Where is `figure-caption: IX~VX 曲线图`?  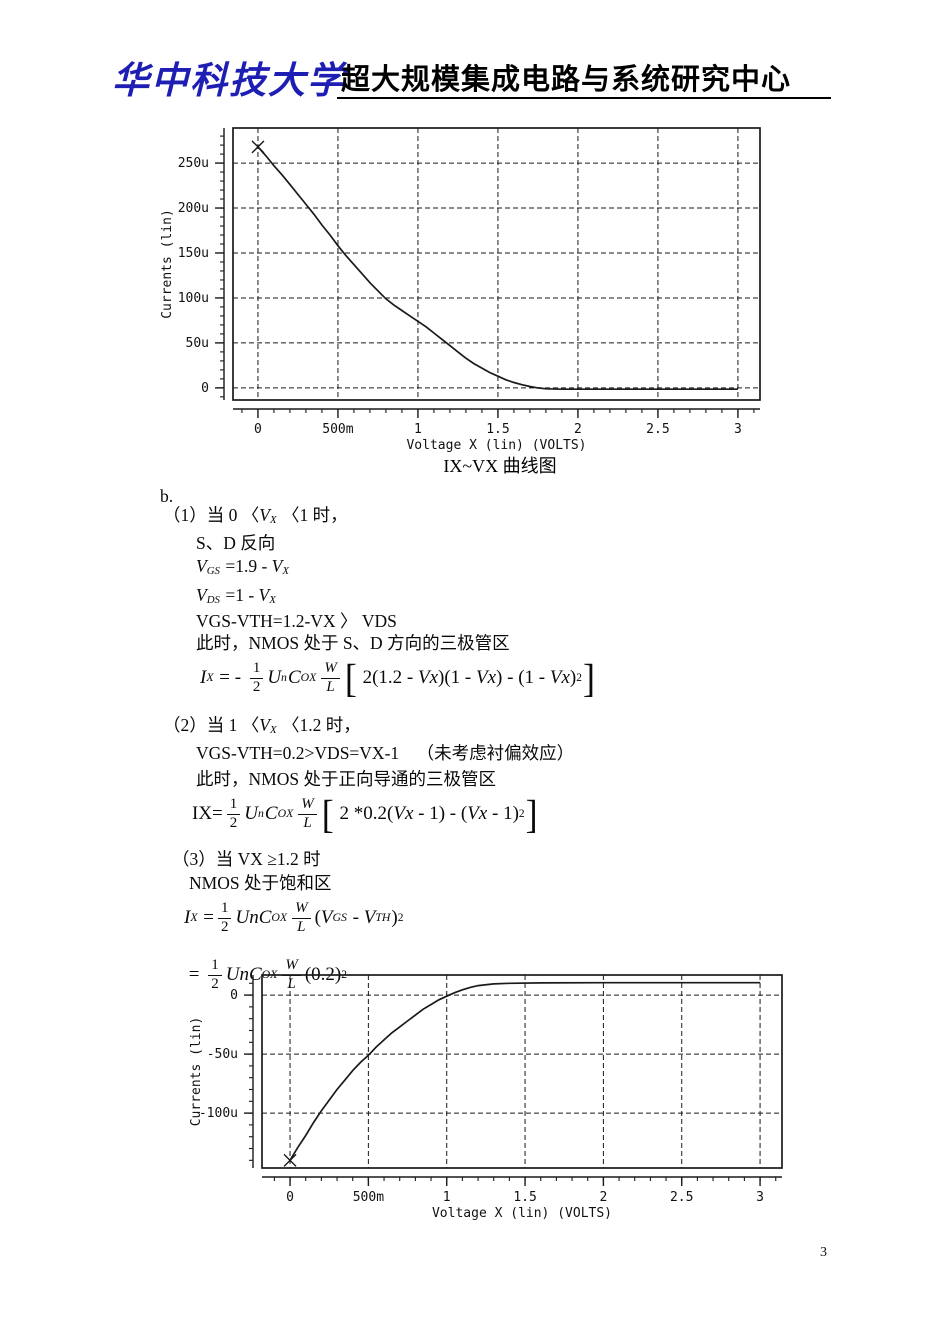
figure-caption: IX~VX 曲线图 is located at coordinates (500, 466).